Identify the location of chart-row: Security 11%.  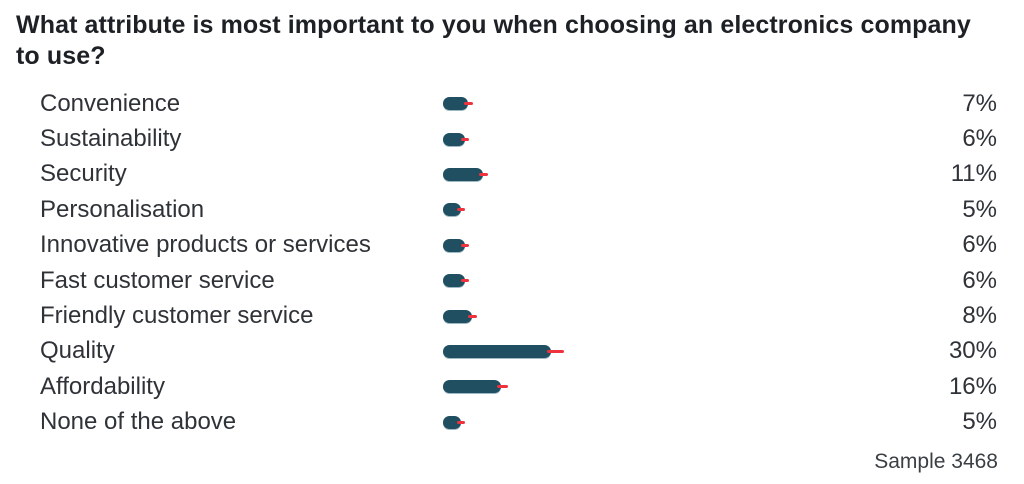
(512, 174).